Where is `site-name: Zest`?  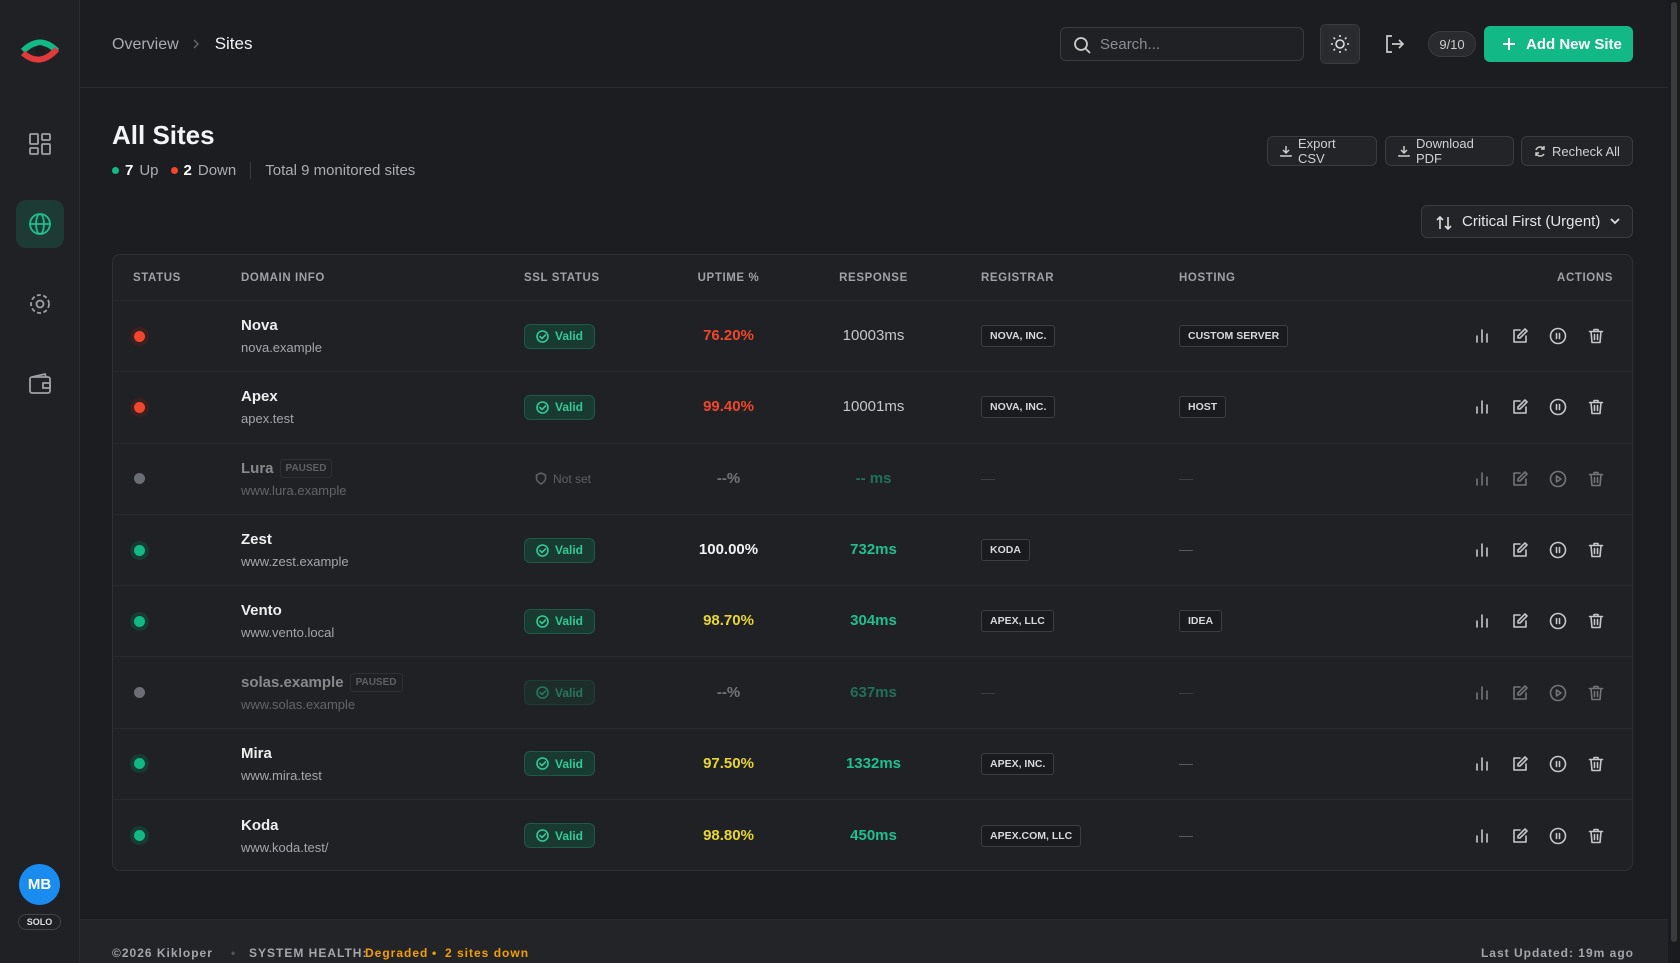
site-name: Zest is located at coordinates (256, 540).